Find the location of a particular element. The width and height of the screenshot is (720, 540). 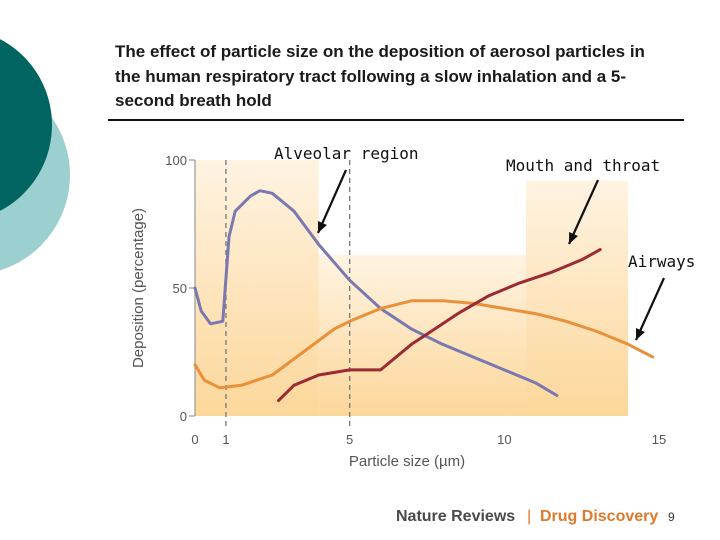

annotation-airways: Airways is located at coordinates (662, 261).